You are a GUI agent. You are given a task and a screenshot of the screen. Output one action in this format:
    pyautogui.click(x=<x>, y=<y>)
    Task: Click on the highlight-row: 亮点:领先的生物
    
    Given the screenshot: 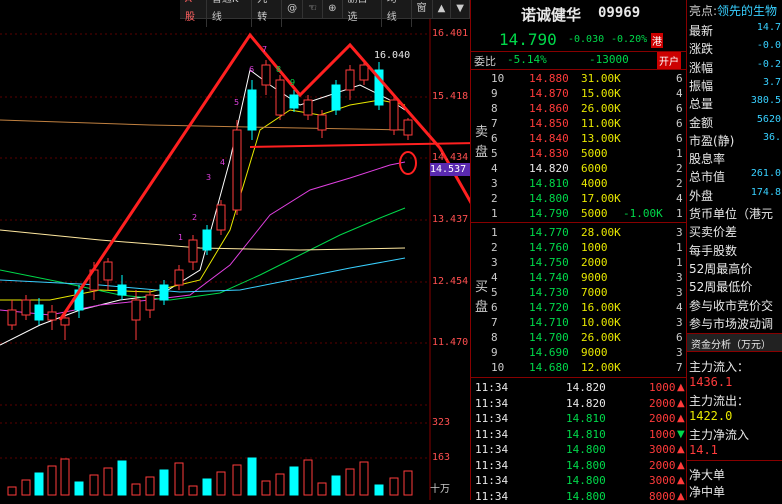 What is the action you would take?
    pyautogui.click(x=735, y=10)
    